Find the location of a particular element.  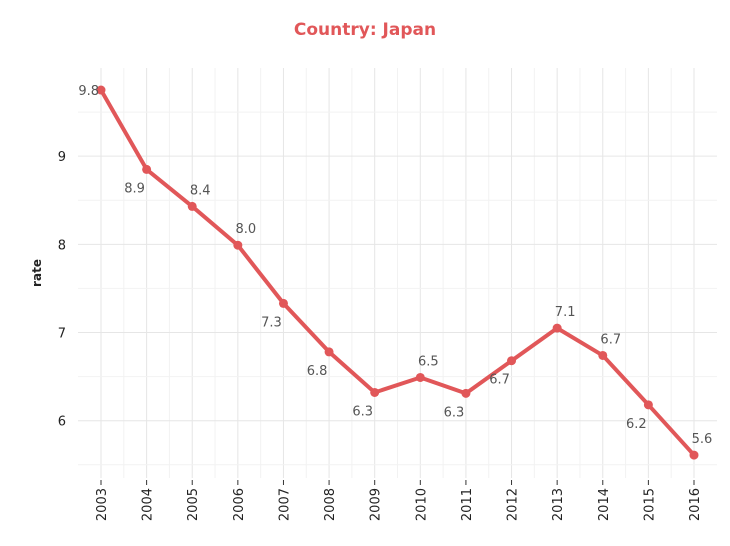

y-tick-label: 7 is located at coordinates (62, 334).